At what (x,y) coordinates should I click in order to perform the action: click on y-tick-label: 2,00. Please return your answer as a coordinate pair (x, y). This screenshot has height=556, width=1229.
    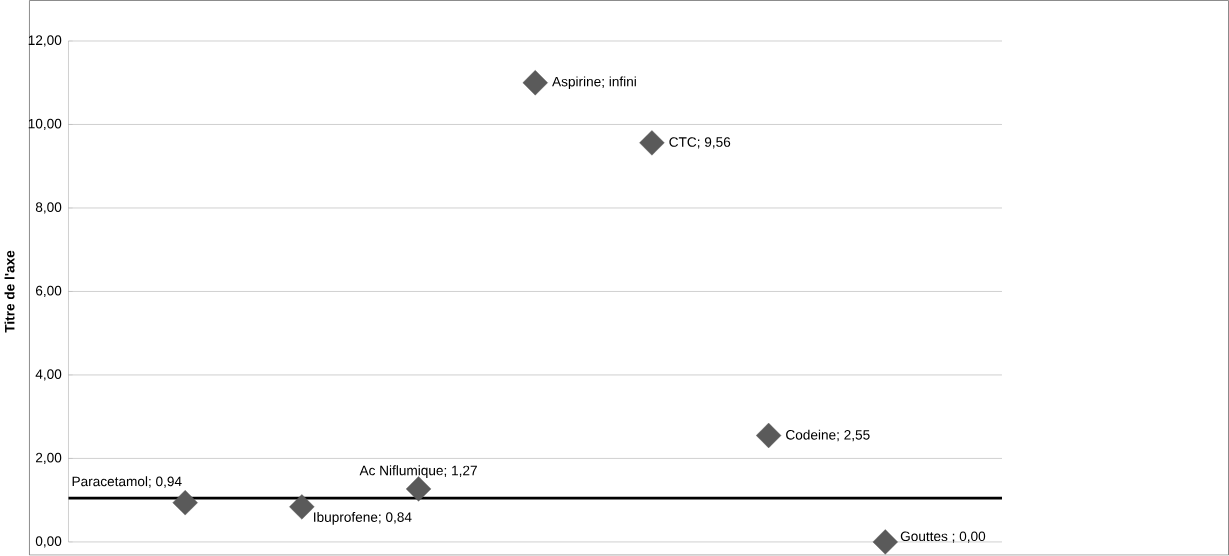
    Looking at the image, I should click on (48, 459).